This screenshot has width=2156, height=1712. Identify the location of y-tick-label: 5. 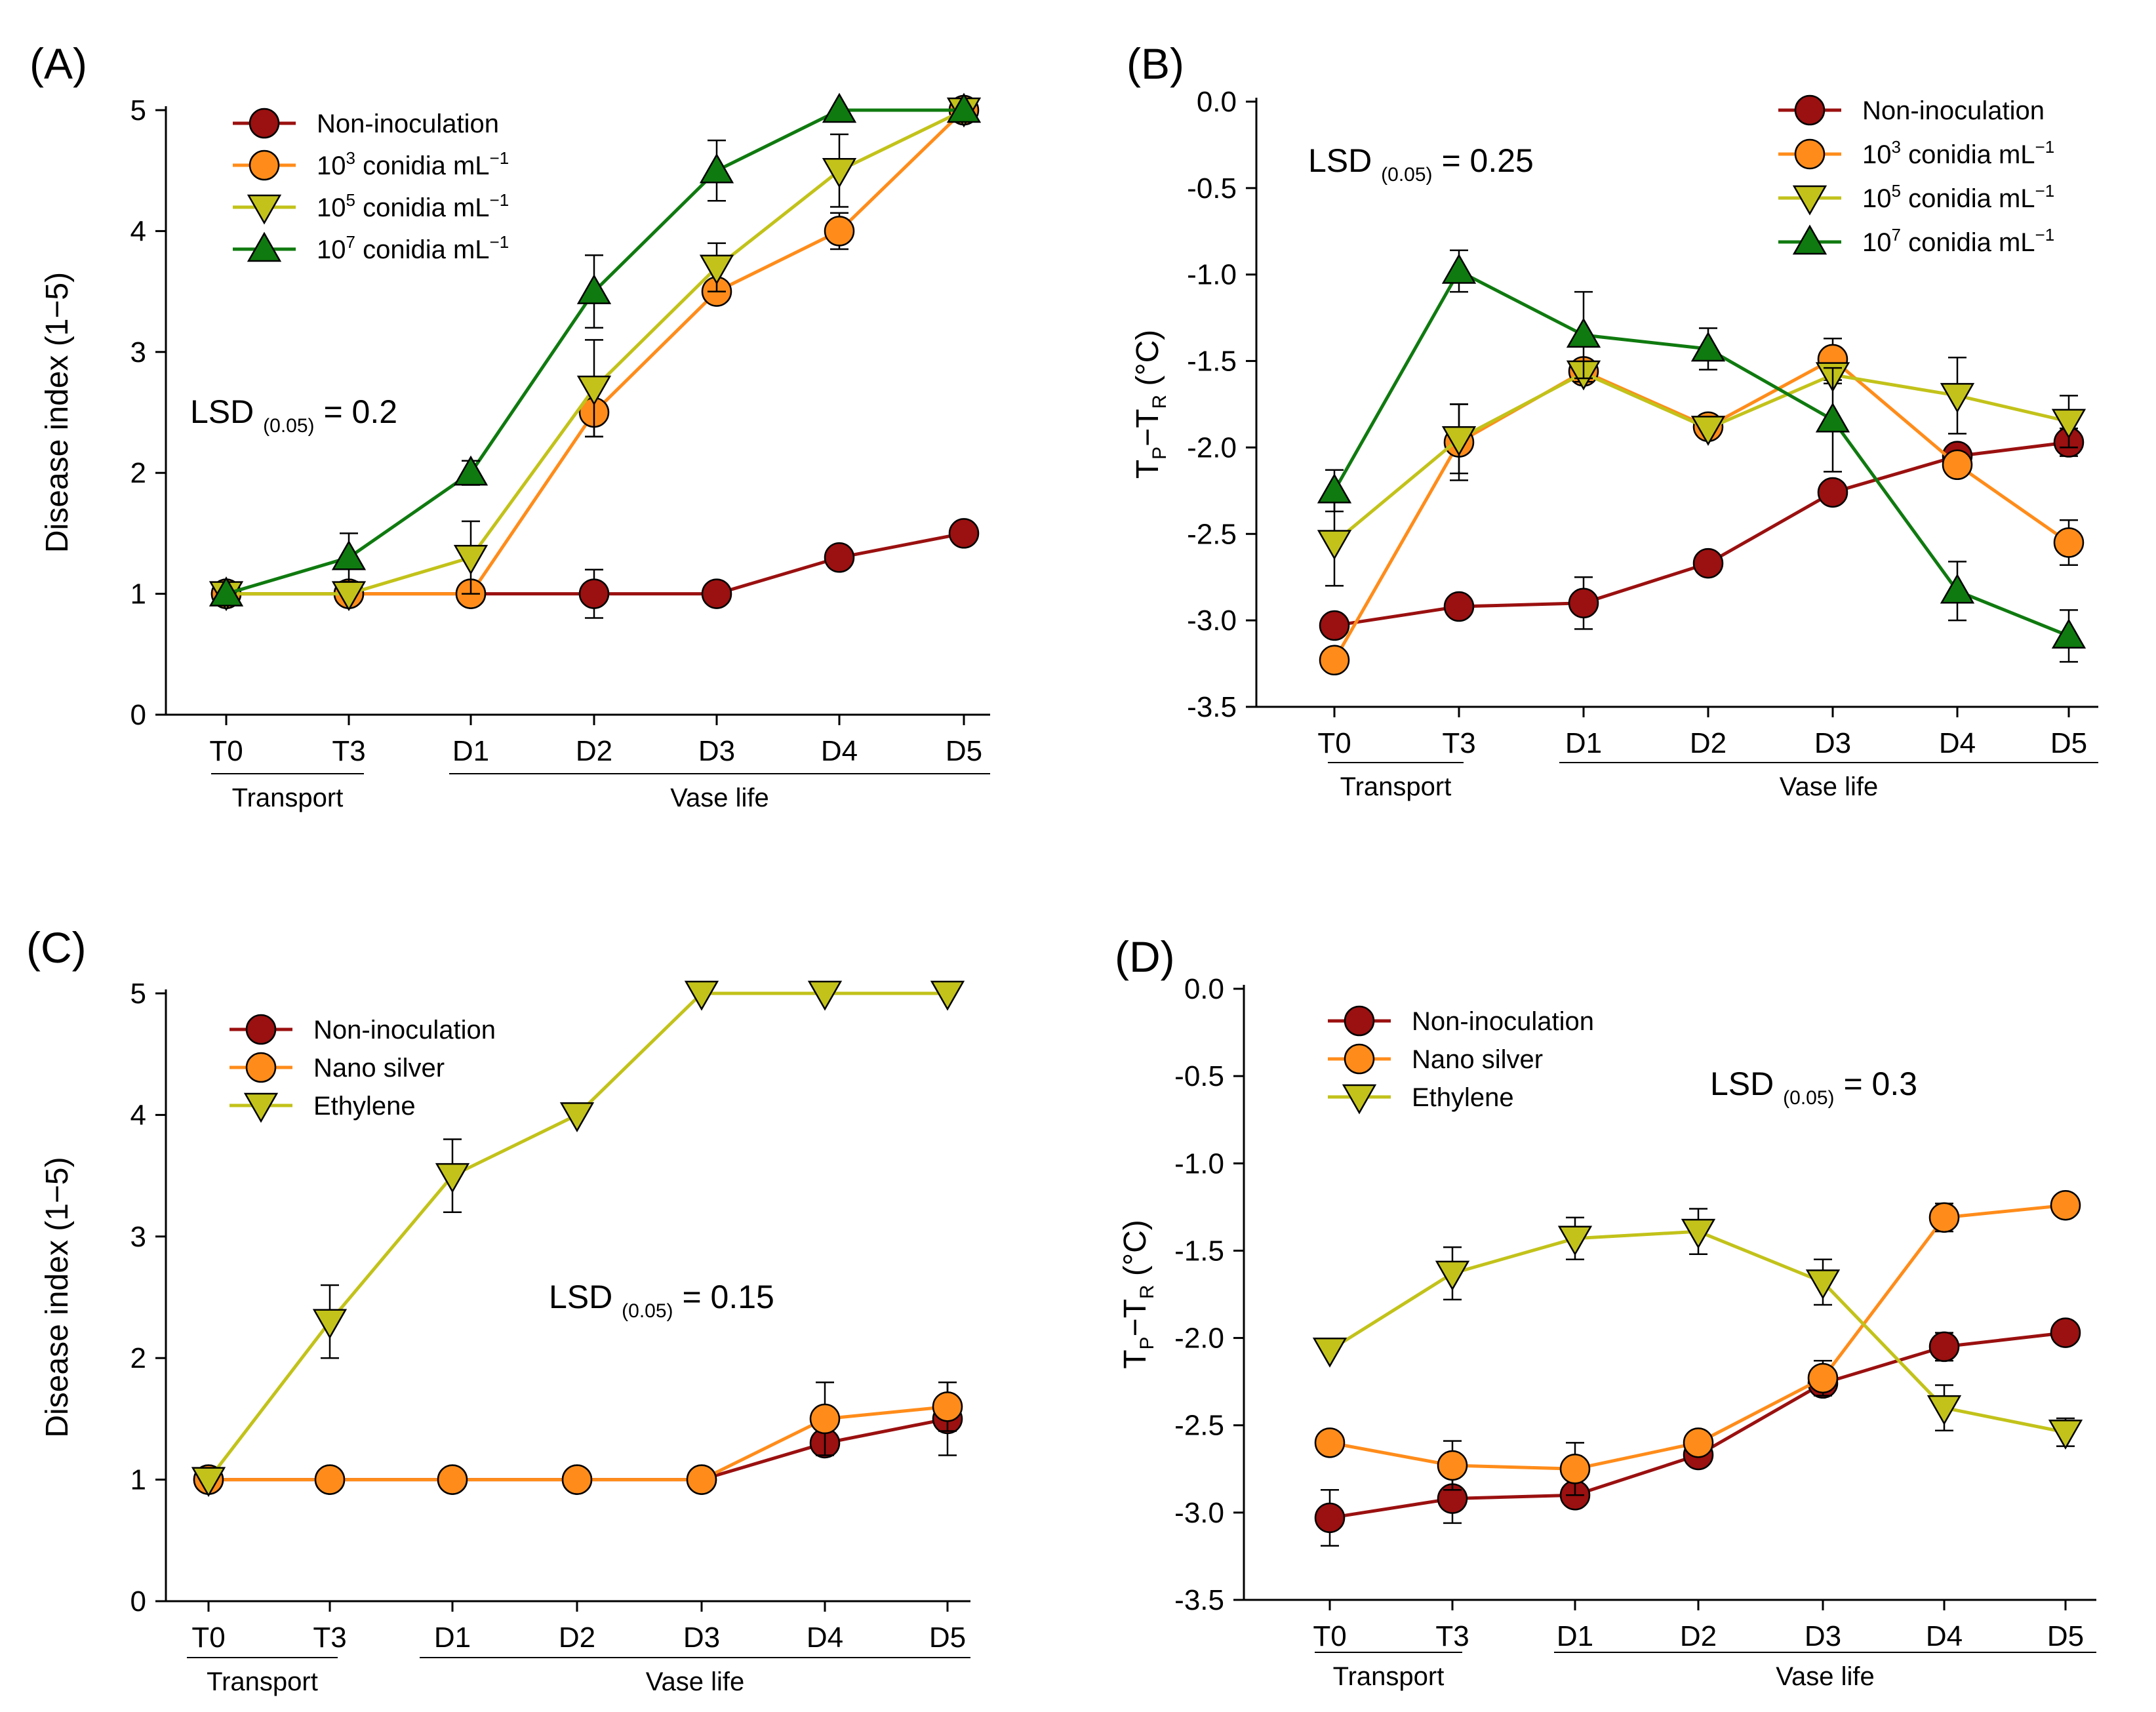
(138, 994).